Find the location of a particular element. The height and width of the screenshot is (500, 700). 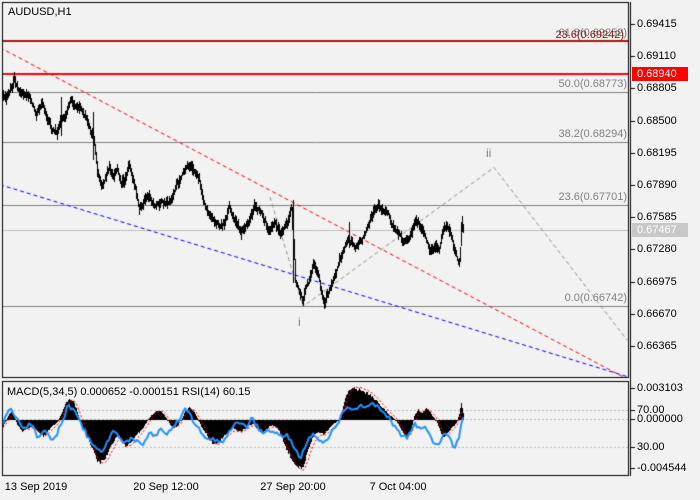

price-tick-label: 0.66670 is located at coordinates (657, 314).